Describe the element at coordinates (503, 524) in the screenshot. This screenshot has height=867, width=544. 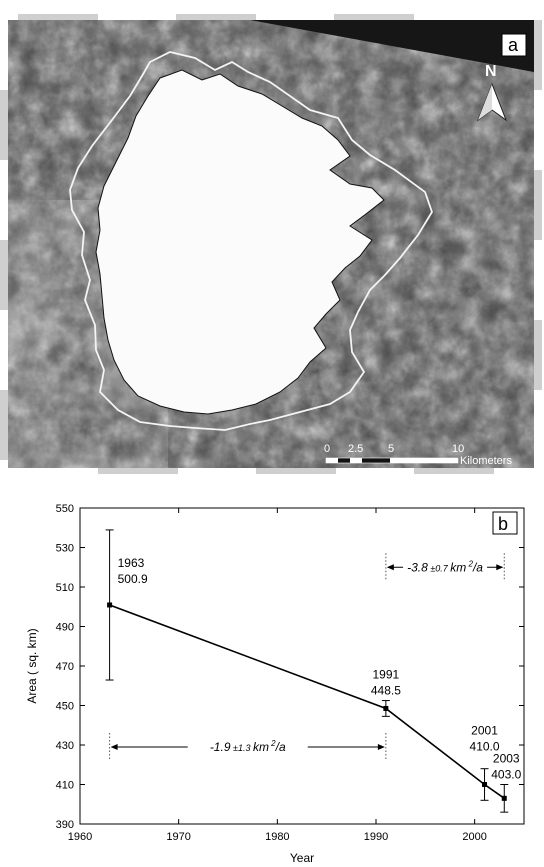
I see `panel-label-b: b` at that location.